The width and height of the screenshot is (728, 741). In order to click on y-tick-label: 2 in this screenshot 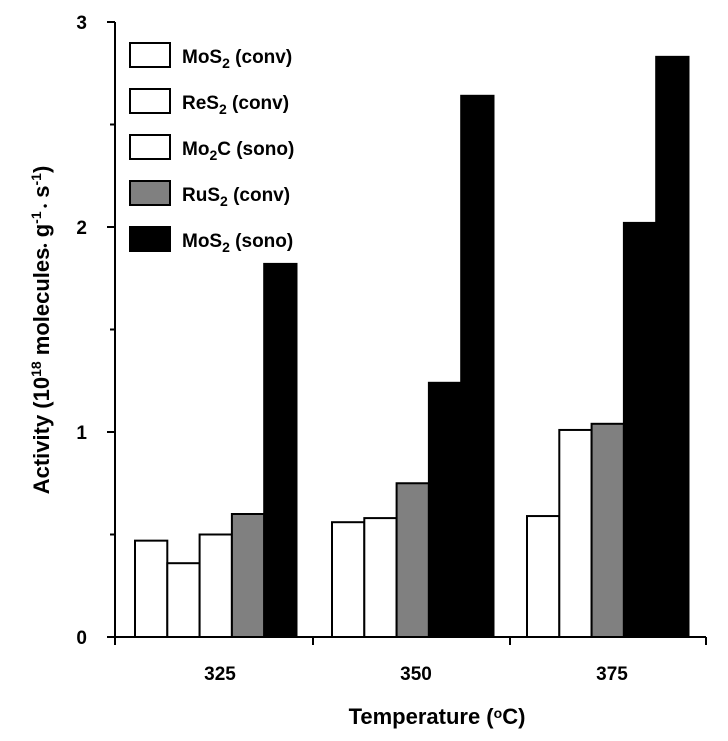, I will do `click(81, 228)`.